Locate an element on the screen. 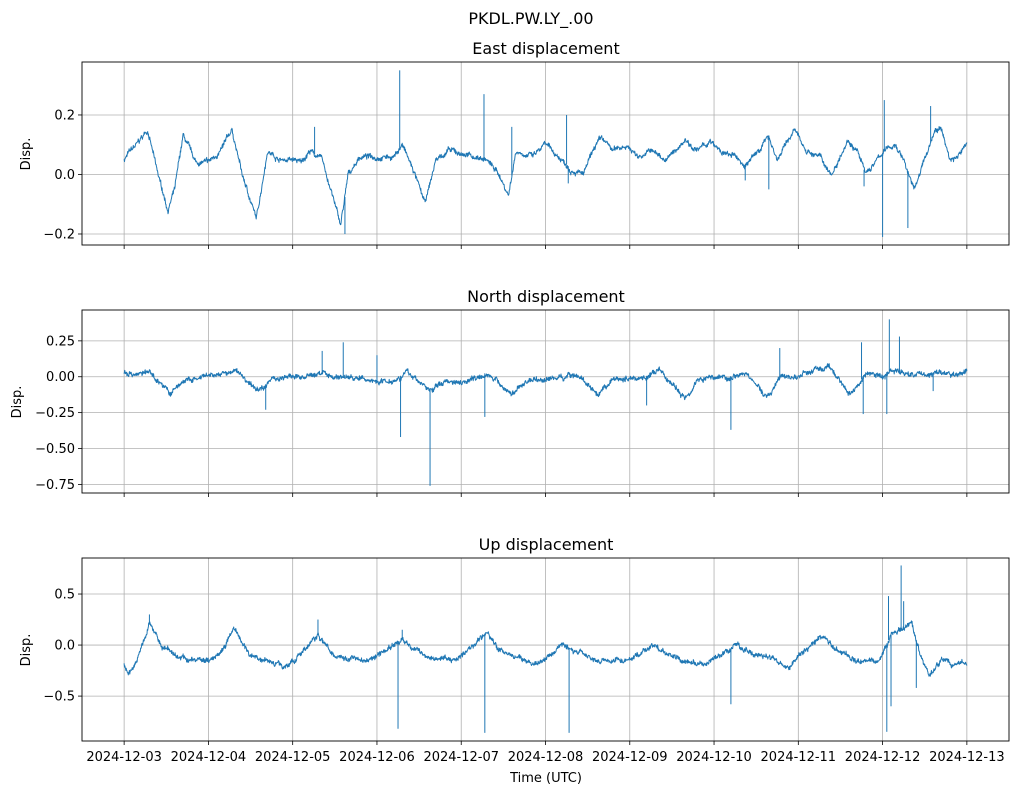 The image size is (1021, 799). x-tick-label: 2024-12-09 is located at coordinates (630, 757).